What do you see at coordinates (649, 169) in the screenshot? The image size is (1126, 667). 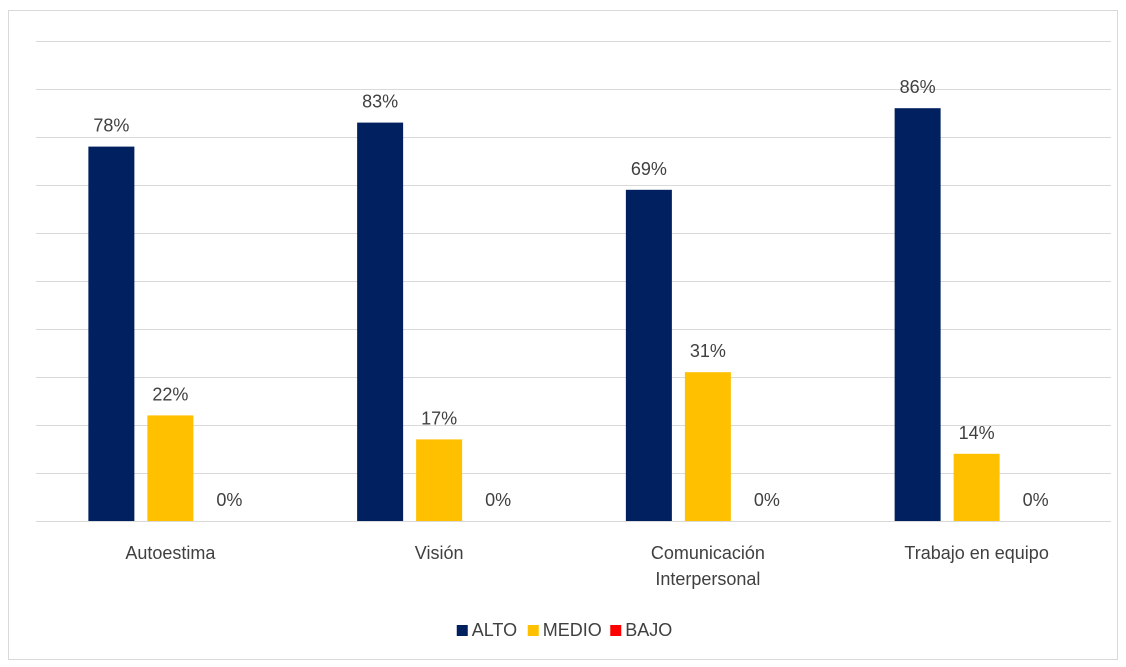 I see `data-label: 69%` at bounding box center [649, 169].